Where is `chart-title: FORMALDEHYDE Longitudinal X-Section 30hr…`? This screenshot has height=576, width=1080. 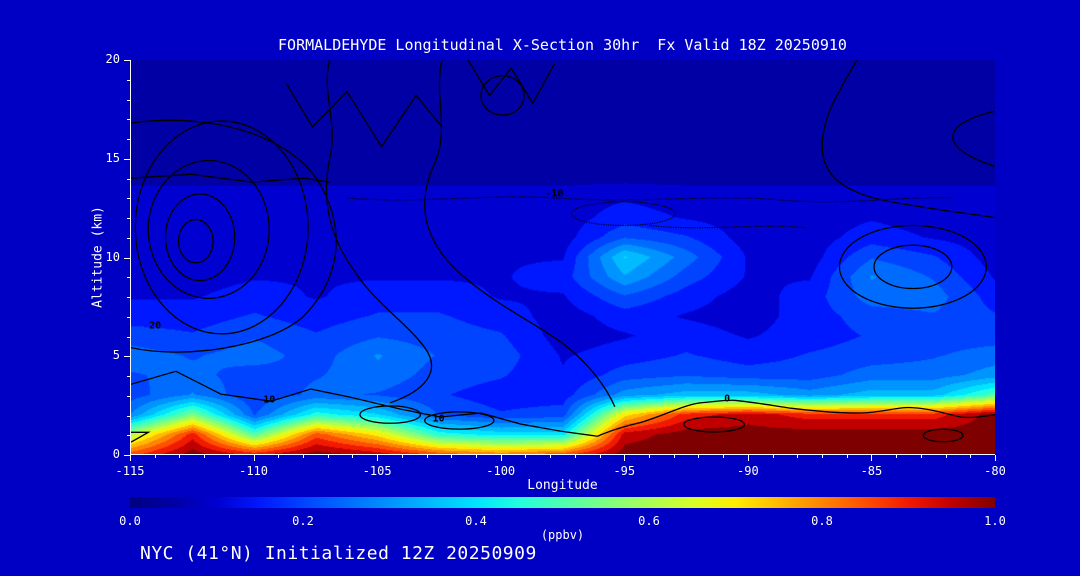
chart-title: FORMALDEHYDE Longitudinal X-Section 30hr… is located at coordinates (562, 45).